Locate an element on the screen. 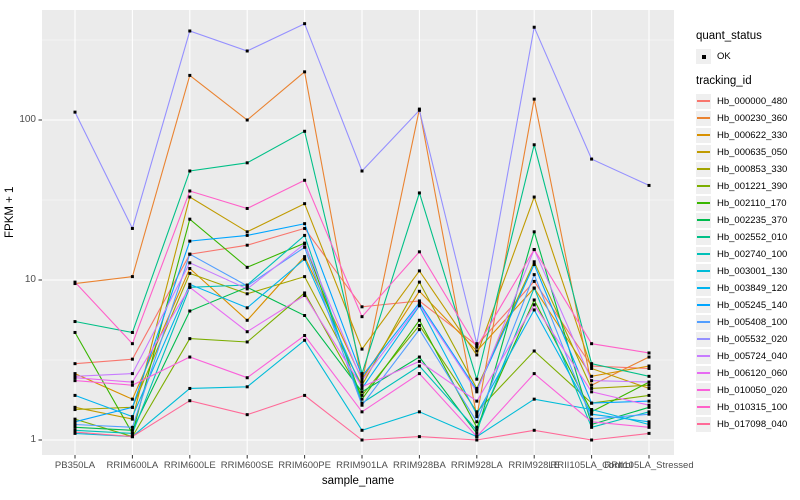 This screenshot has width=800, height=500. y-tick-label: 10 is located at coordinates (30, 279).